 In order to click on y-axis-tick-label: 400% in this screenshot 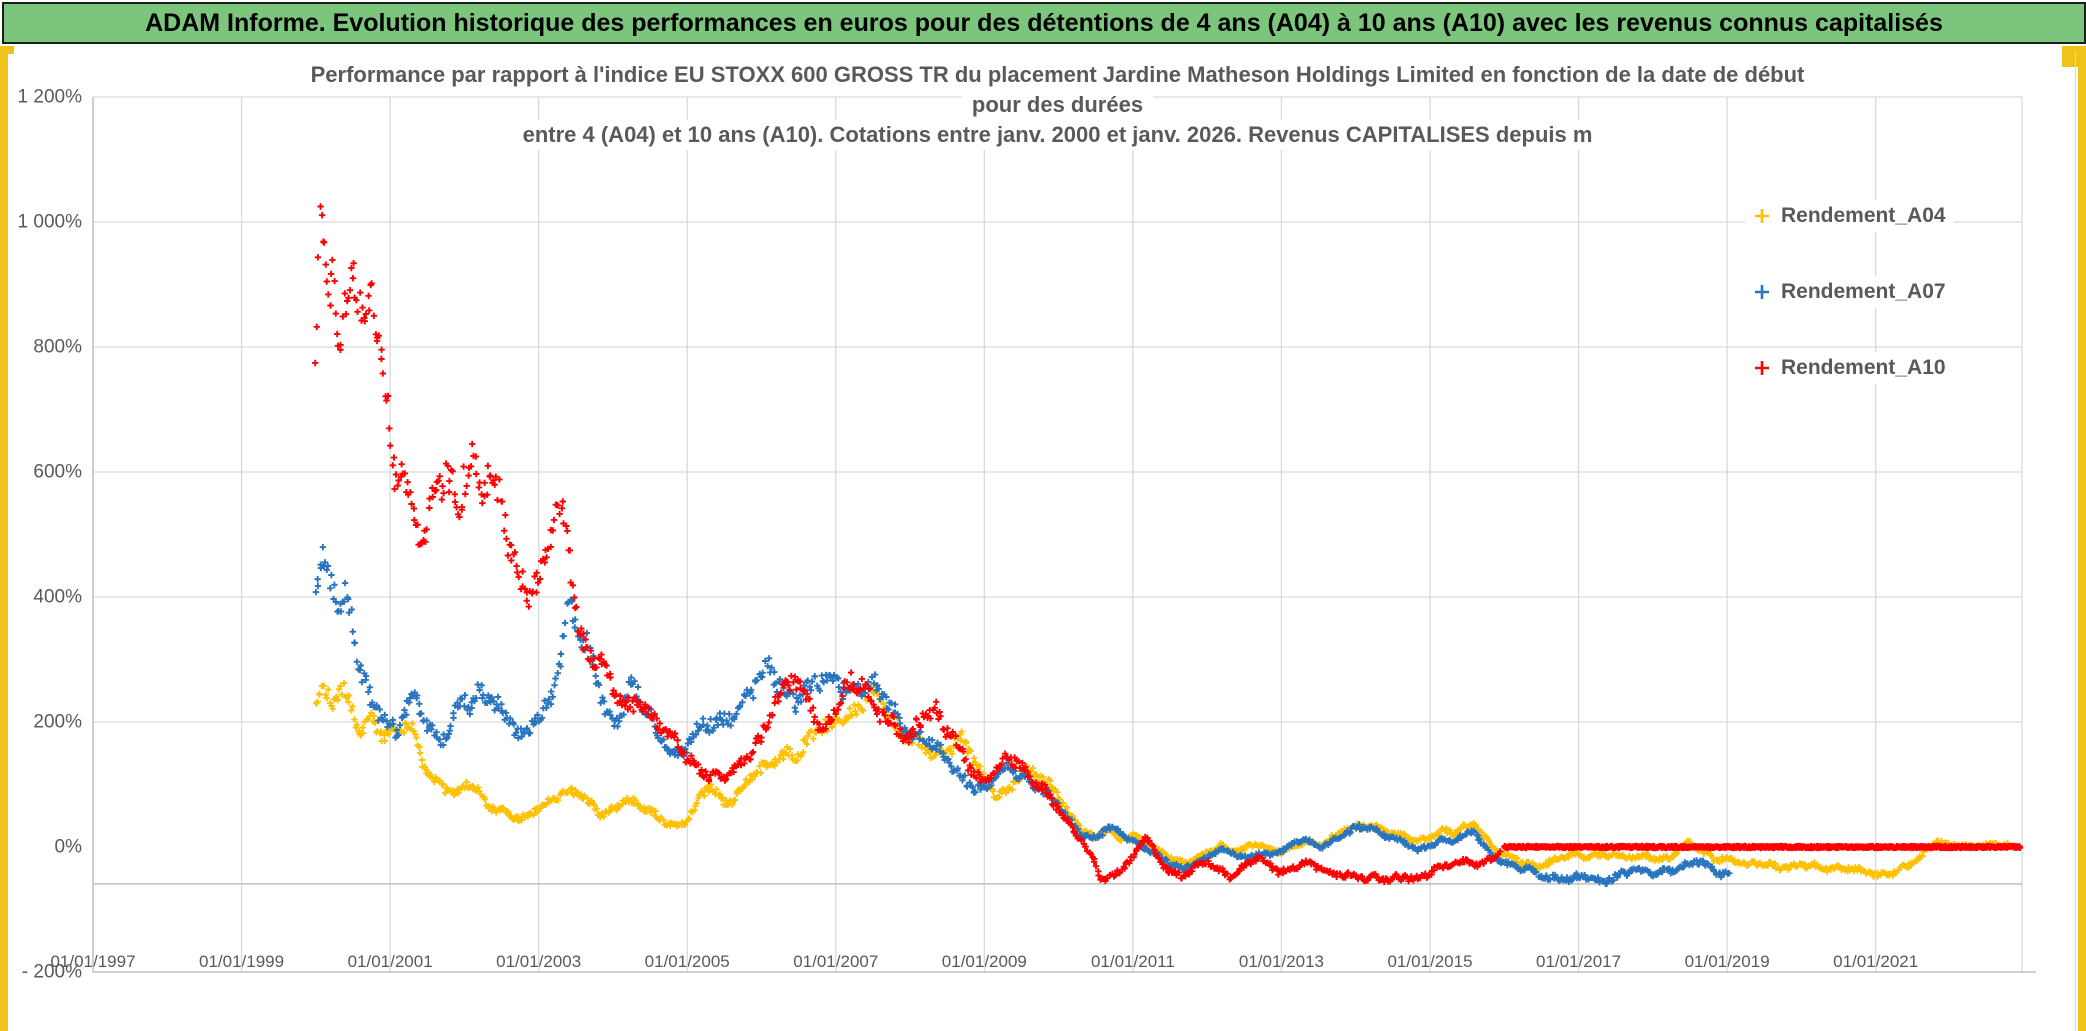, I will do `click(57, 597)`.